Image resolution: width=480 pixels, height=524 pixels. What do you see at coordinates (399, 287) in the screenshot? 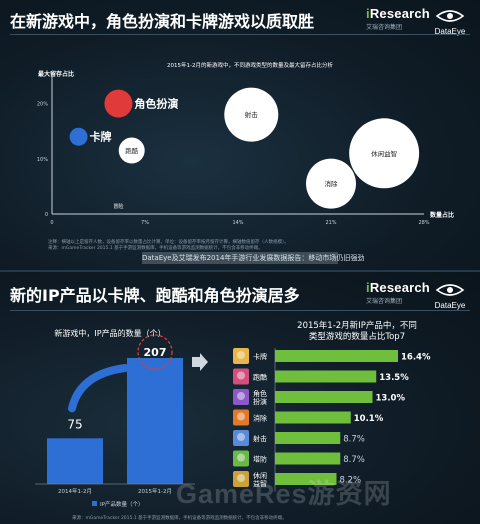
I see `logo-research-2: Research` at bounding box center [399, 287].